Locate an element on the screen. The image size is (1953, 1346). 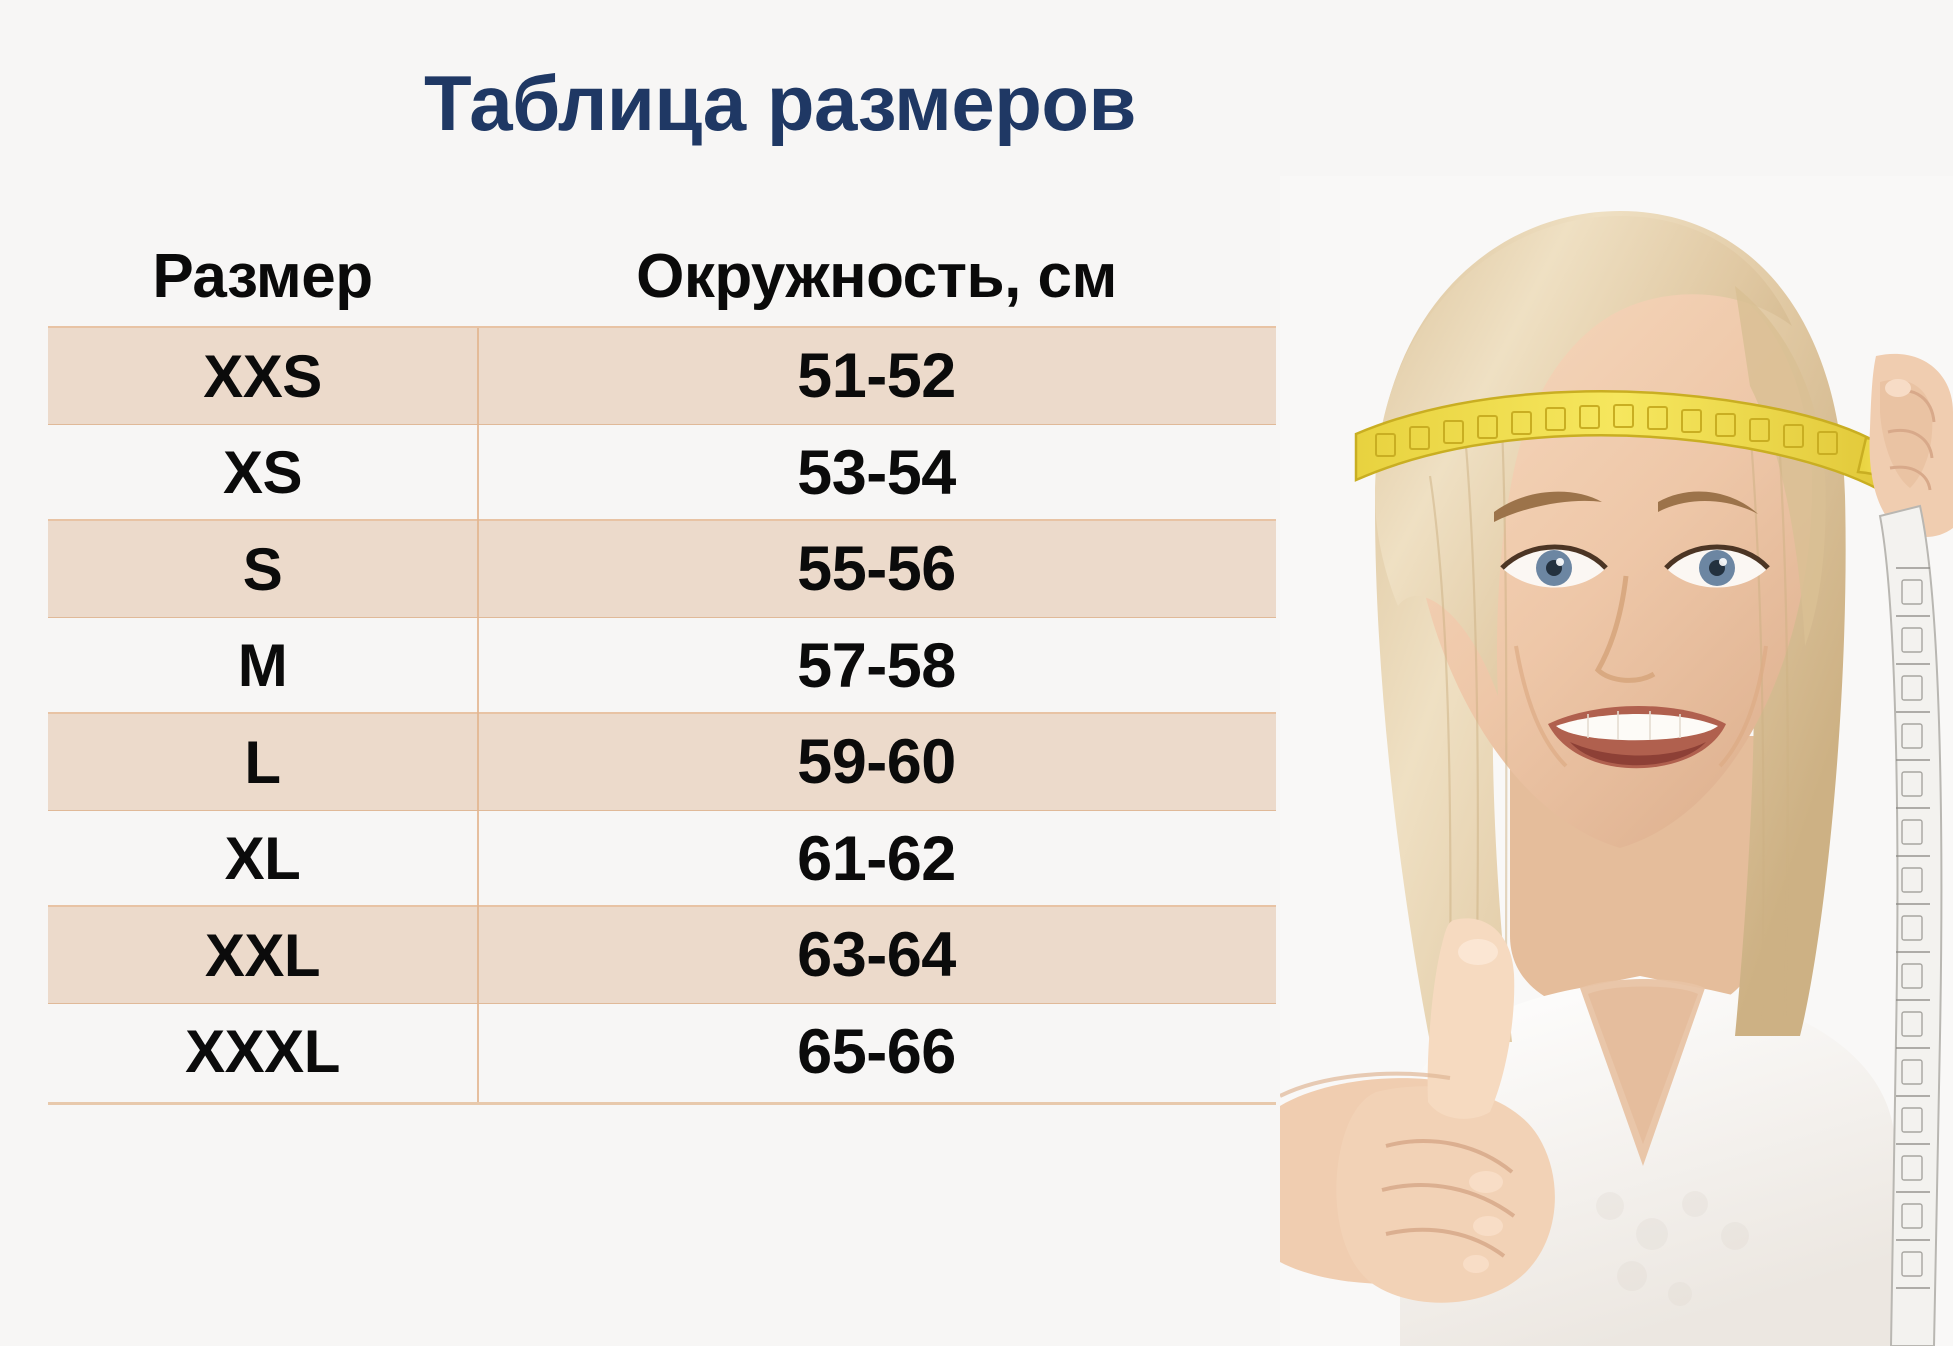
right-hand-holding-tape is located at coordinates (1911, 445).